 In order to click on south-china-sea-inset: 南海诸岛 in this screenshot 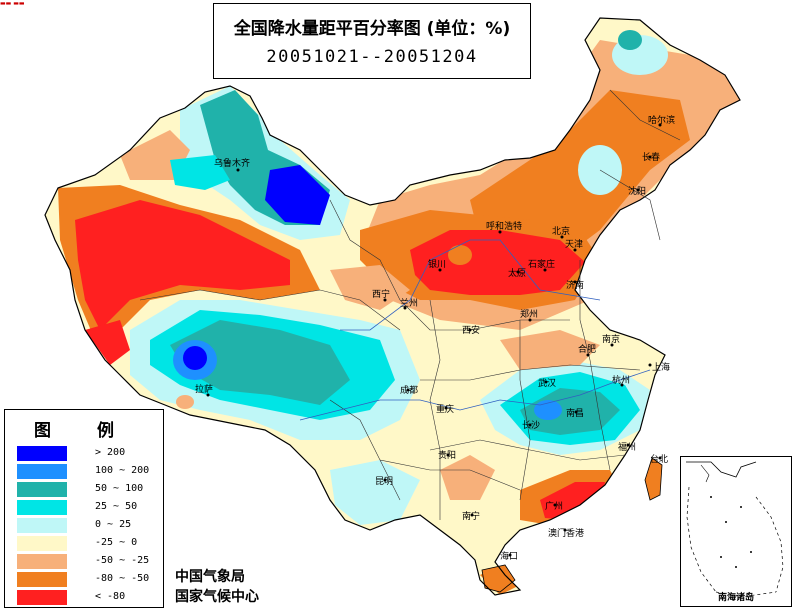, I will do `click(736, 531)`.